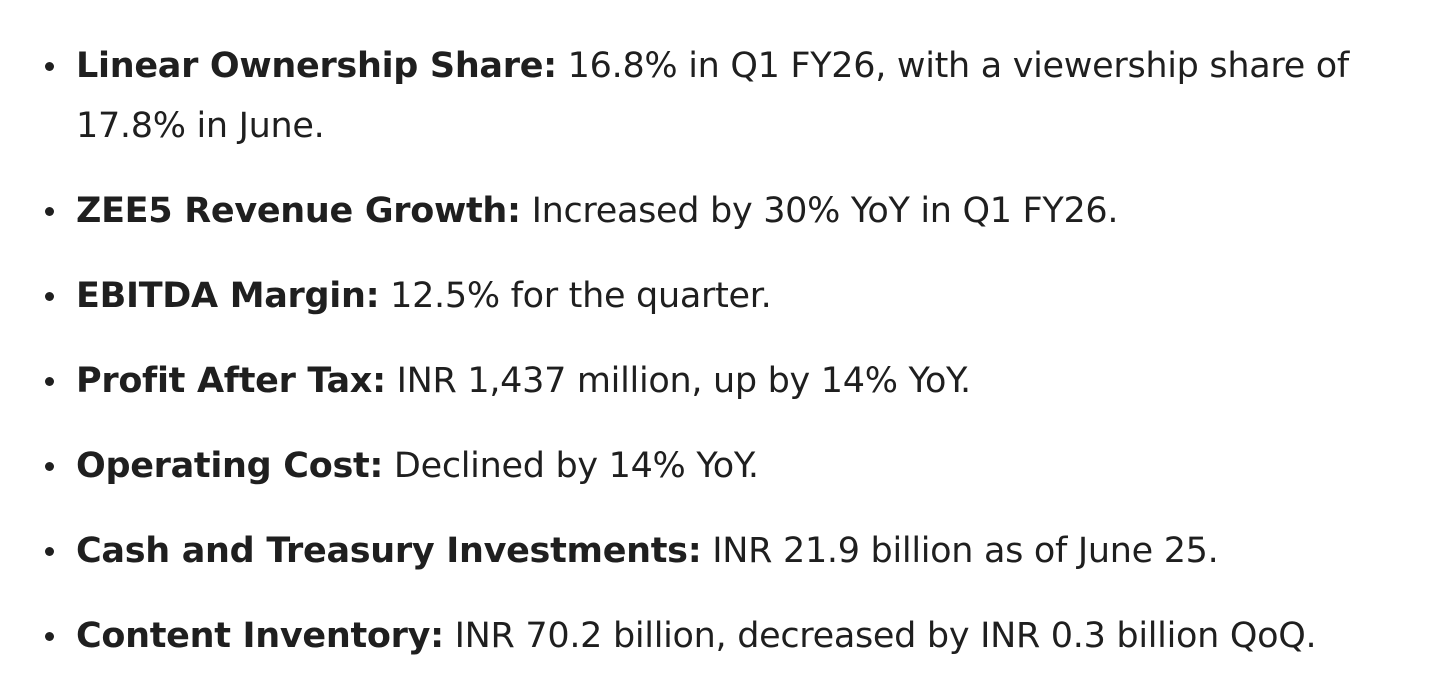 This screenshot has width=1438, height=694. Describe the element at coordinates (228, 296) in the screenshot. I see `metric-label: EBITDA Margin:` at that location.